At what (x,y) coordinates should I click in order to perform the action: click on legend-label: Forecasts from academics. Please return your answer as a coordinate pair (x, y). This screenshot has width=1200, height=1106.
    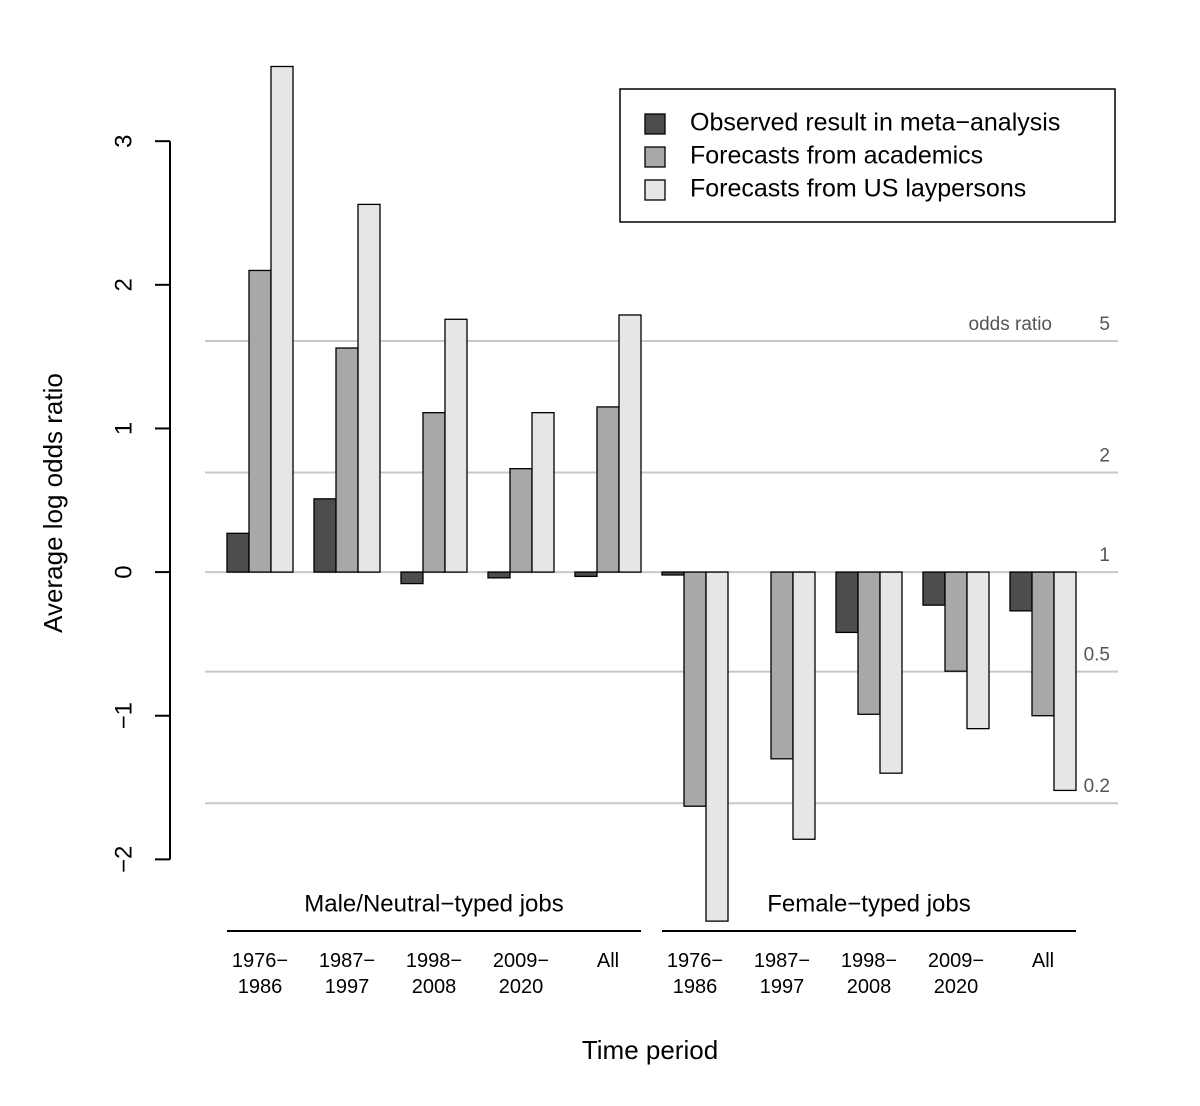
    Looking at the image, I should click on (836, 156).